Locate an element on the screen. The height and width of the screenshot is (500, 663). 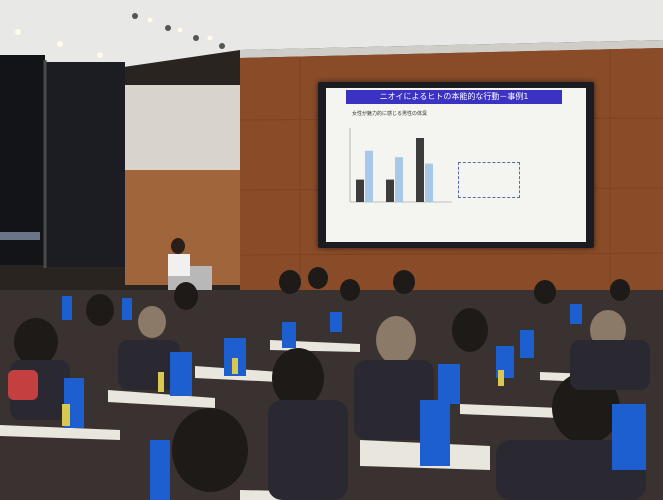
slide-bar-chart is located at coordinates (400, 165).